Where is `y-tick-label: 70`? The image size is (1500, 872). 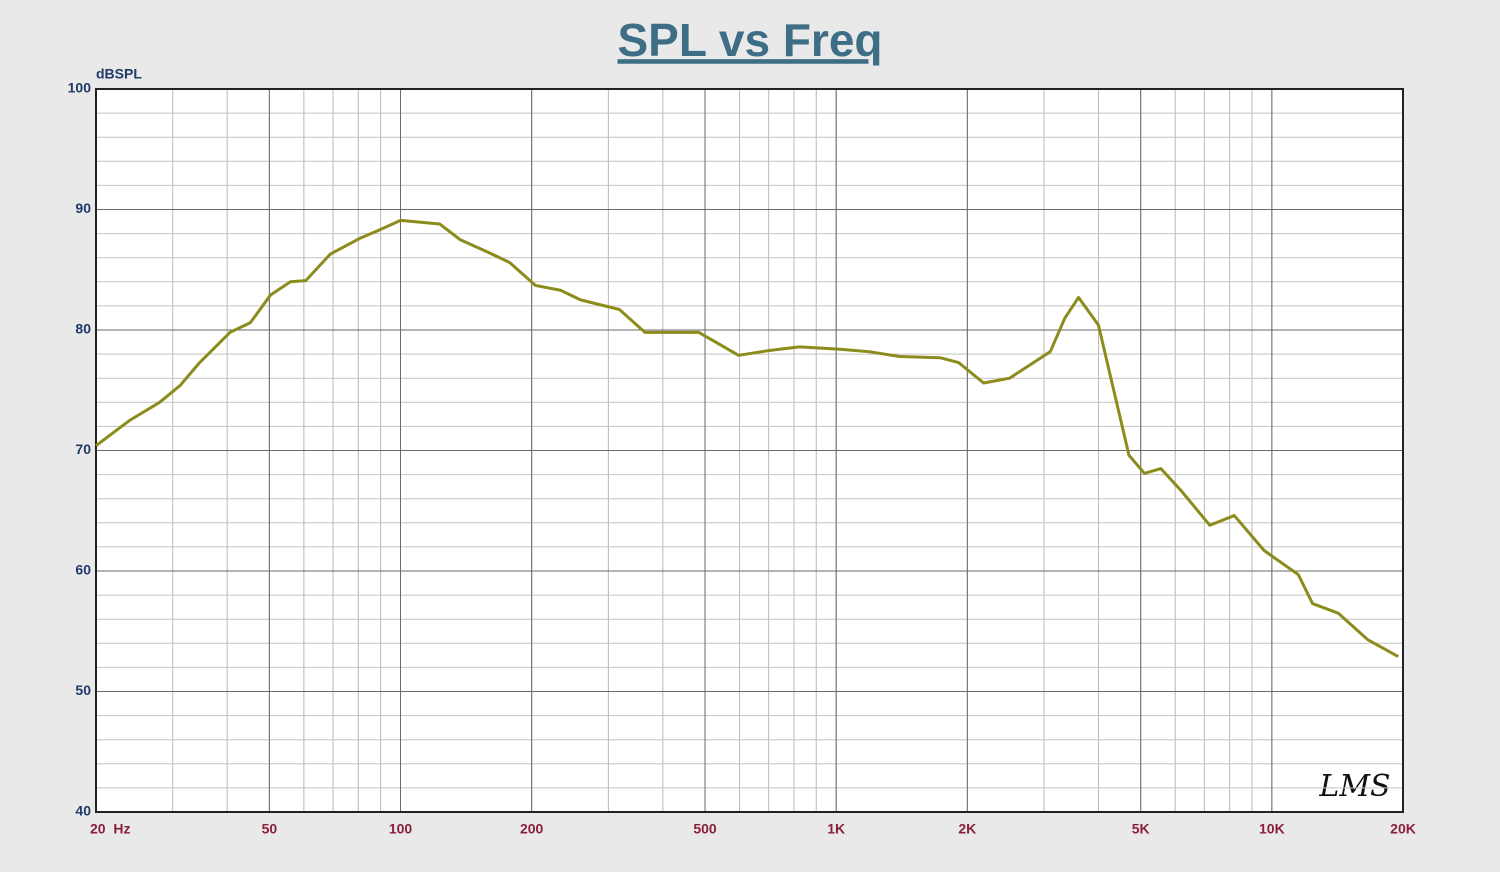
y-tick-label: 70 is located at coordinates (83, 449).